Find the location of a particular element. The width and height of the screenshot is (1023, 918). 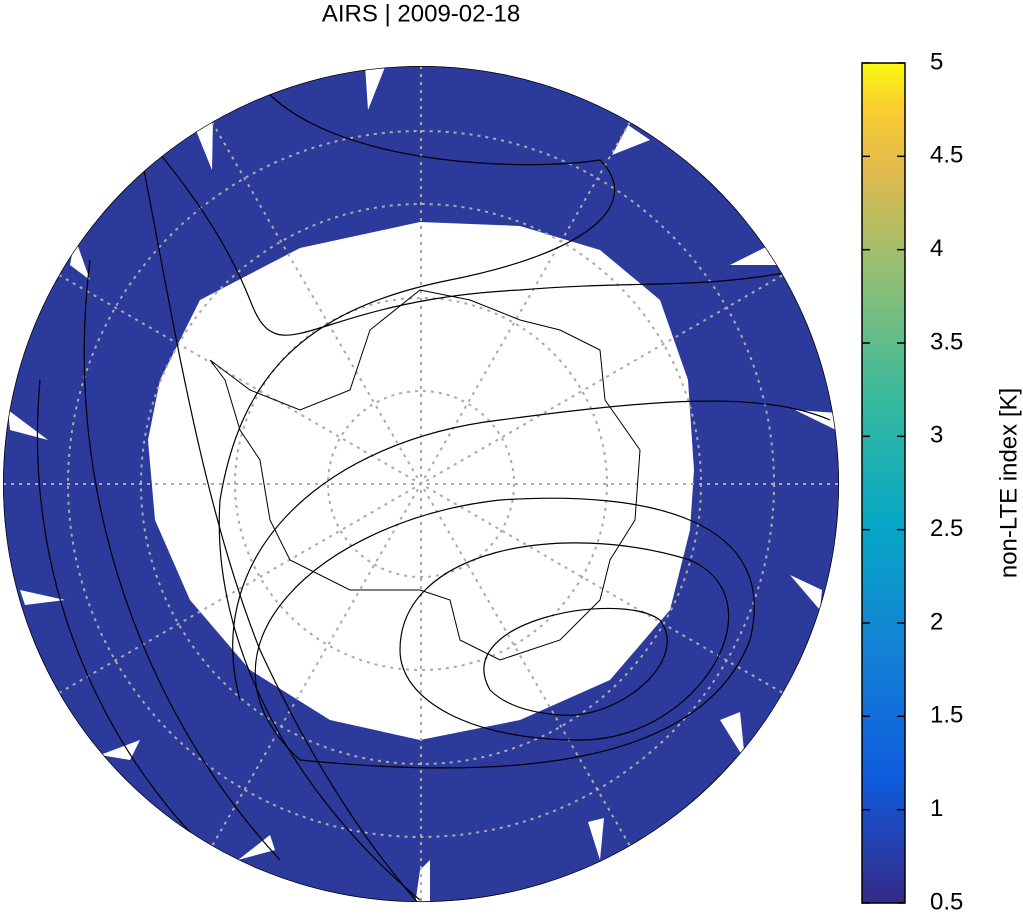

colorbar-tick-label: 4.5 is located at coordinates (946, 155).